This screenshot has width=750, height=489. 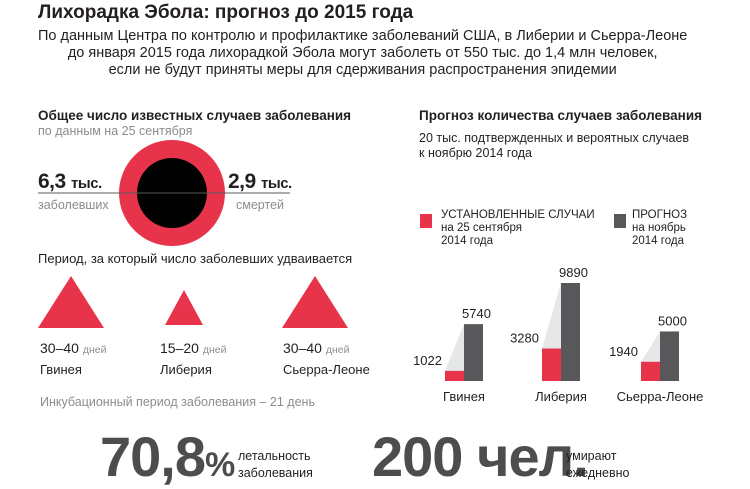 What do you see at coordinates (660, 215) in the screenshot?
I see `legend-line: ПРОГНОЗ` at bounding box center [660, 215].